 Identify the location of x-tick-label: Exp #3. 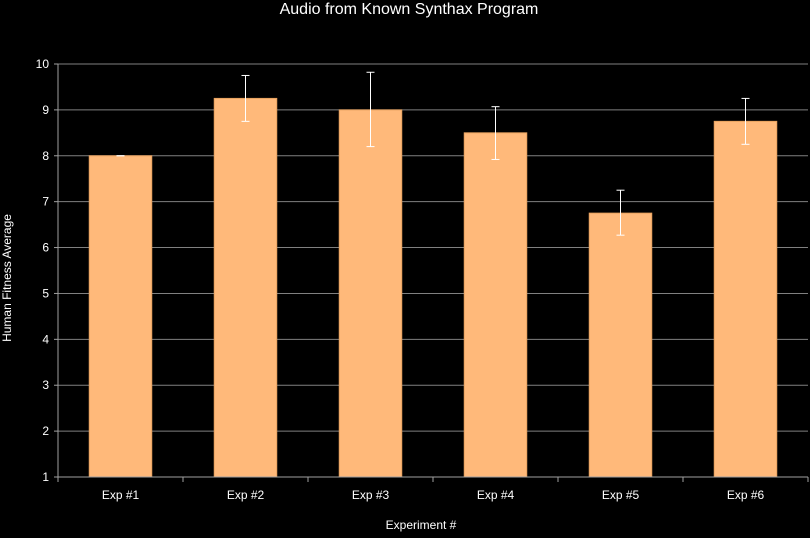
(371, 495).